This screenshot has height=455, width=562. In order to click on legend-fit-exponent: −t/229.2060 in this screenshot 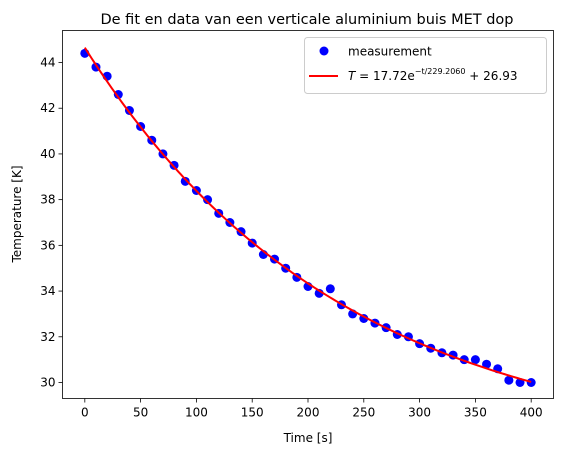, I will do `click(440, 71)`.